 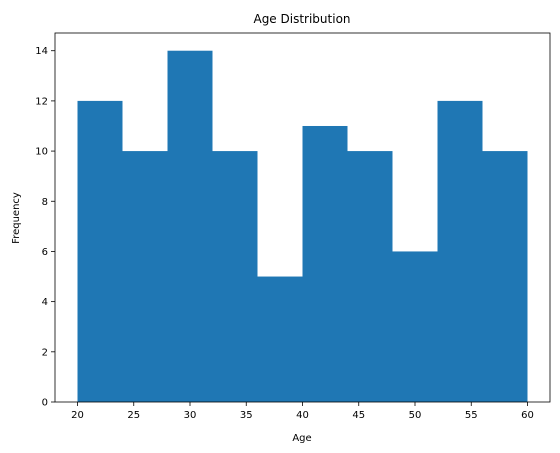 What do you see at coordinates (133, 415) in the screenshot?
I see `x-tick-label: 25` at bounding box center [133, 415].